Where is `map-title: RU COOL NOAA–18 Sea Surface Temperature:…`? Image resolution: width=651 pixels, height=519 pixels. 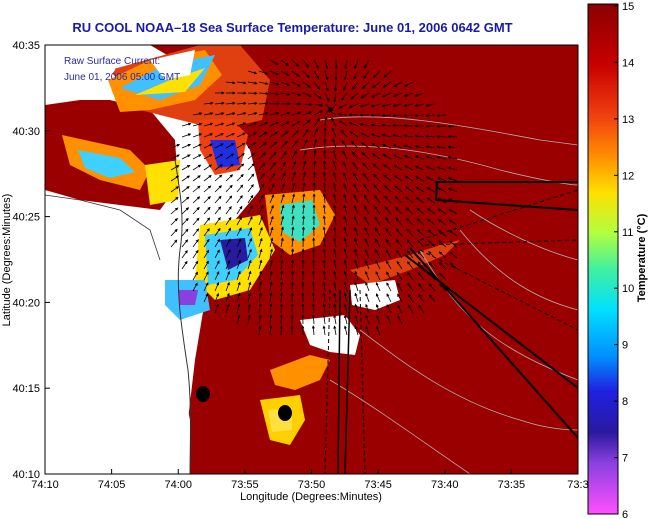
map-title: RU COOL NOAA–18 Sea Surface Temperature:… is located at coordinates (292, 27).